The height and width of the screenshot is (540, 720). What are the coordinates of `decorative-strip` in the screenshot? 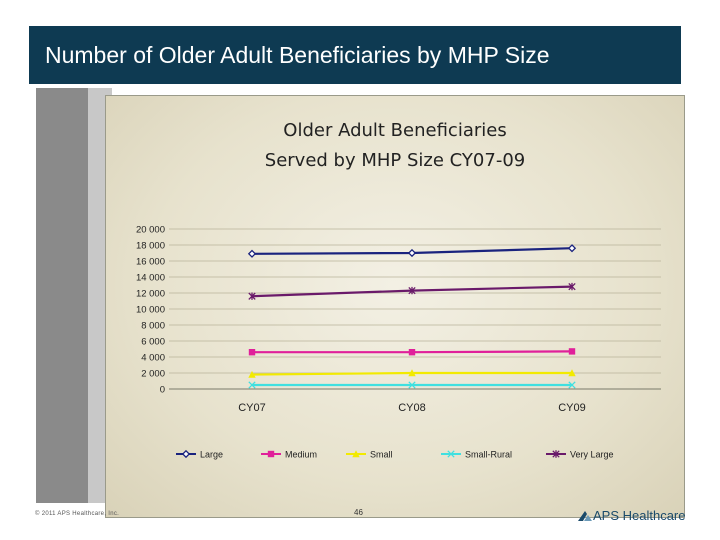 It's located at (62, 295).